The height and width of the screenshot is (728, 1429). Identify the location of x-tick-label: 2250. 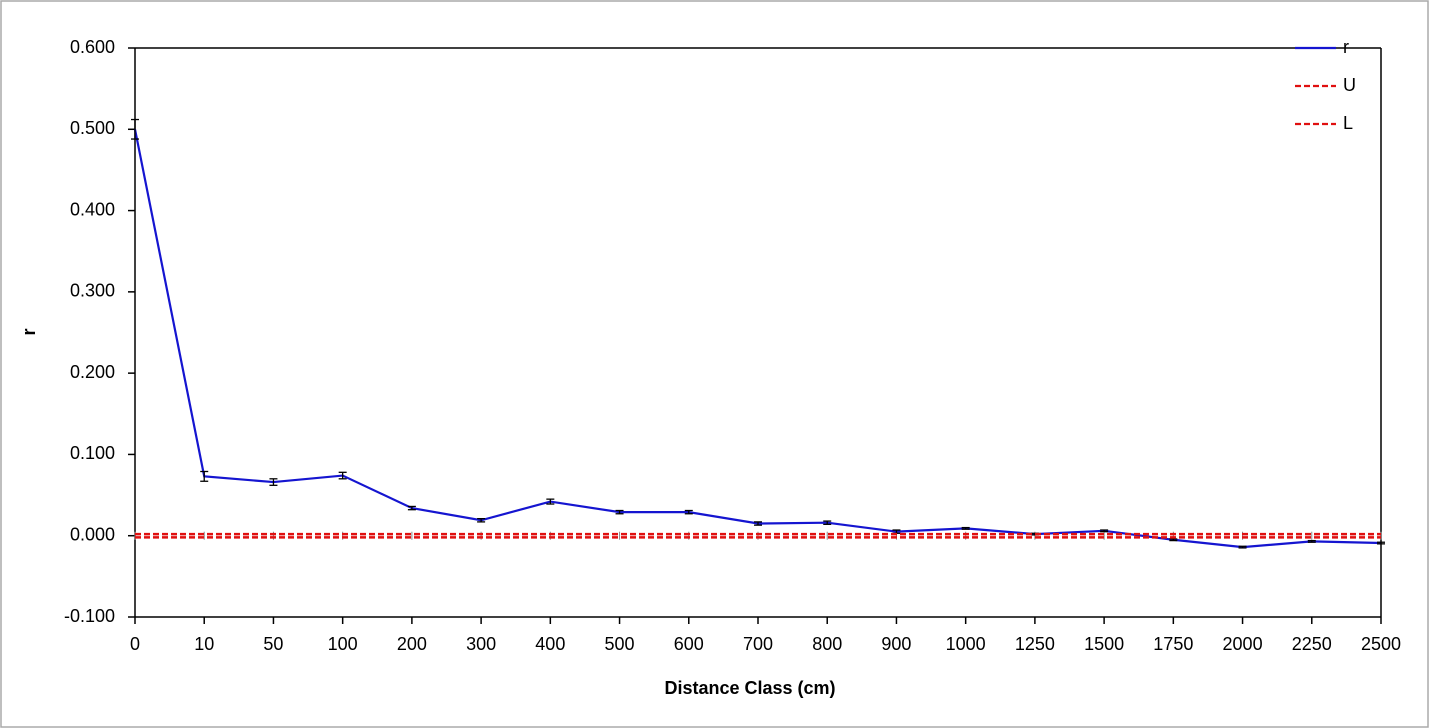
(1312, 644).